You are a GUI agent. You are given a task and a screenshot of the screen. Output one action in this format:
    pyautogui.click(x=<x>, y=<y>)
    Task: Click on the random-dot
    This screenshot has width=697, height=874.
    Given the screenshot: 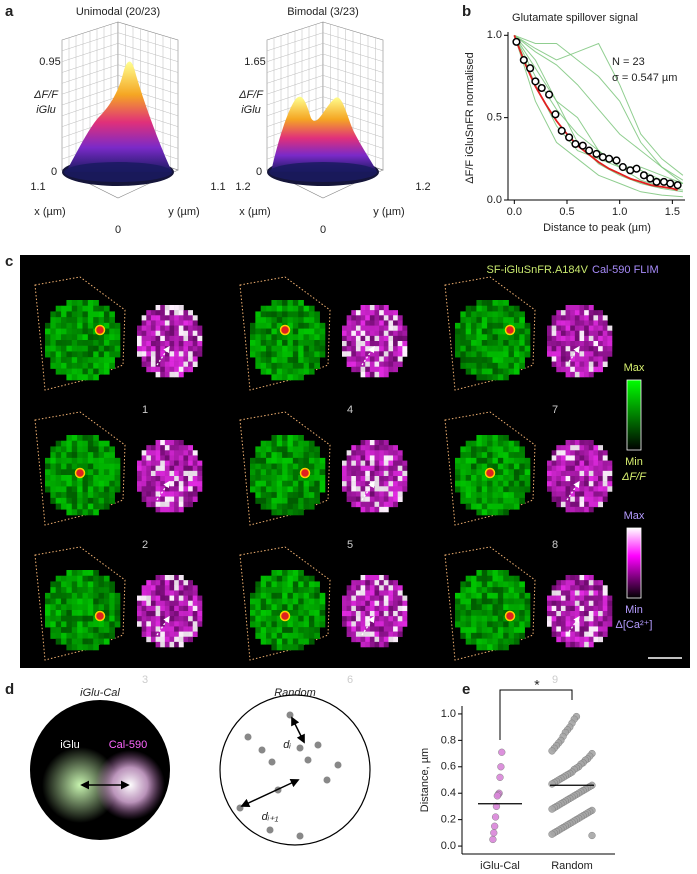 What is the action you would take?
    pyautogui.click(x=300, y=836)
    